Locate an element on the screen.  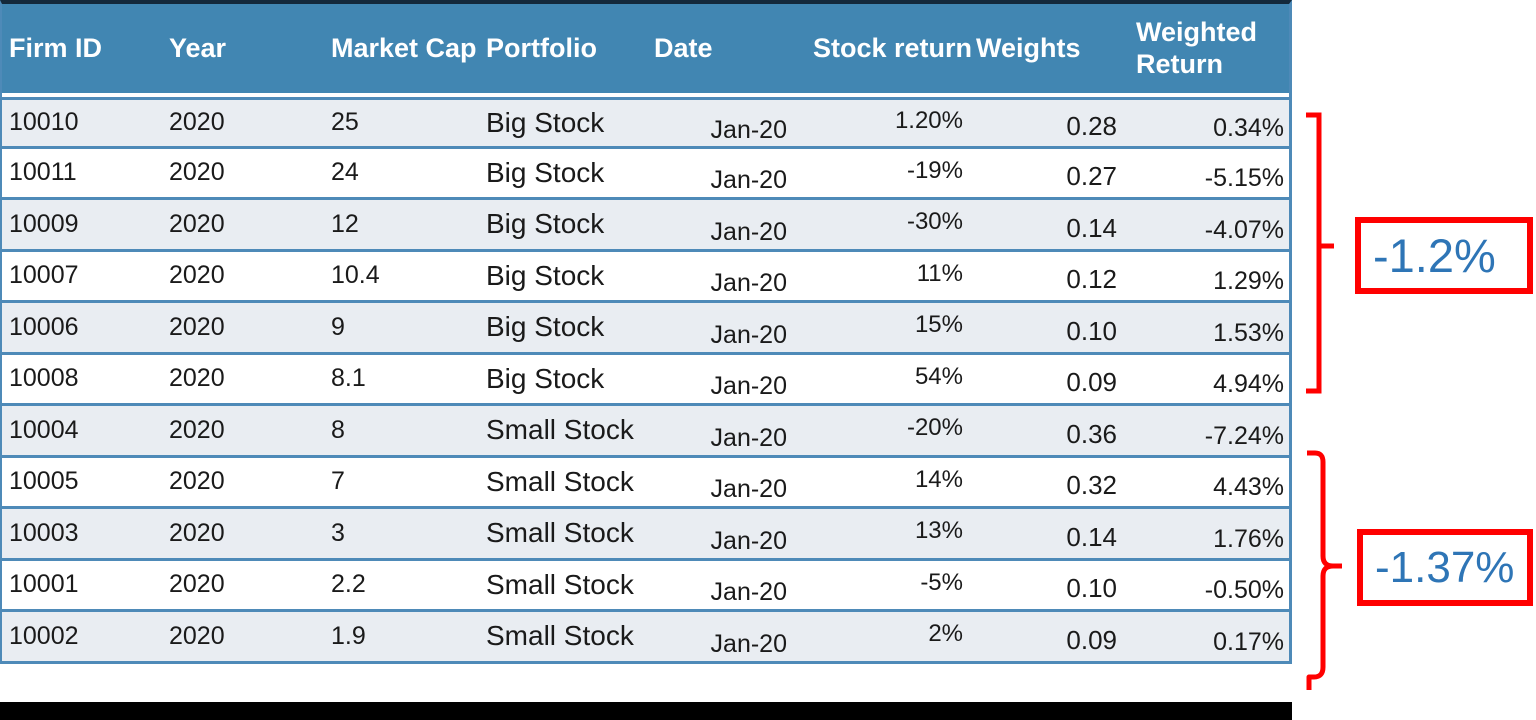
cell-firm-id: 10003 is located at coordinates (82, 535).